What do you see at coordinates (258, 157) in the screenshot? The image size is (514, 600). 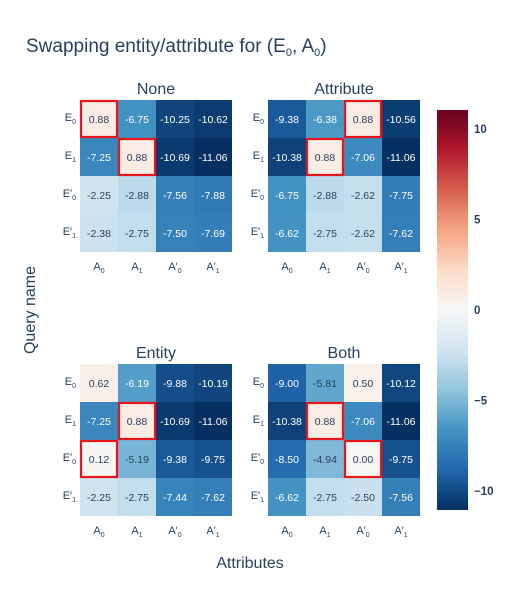 I see `y-tick-label: E1` at bounding box center [258, 157].